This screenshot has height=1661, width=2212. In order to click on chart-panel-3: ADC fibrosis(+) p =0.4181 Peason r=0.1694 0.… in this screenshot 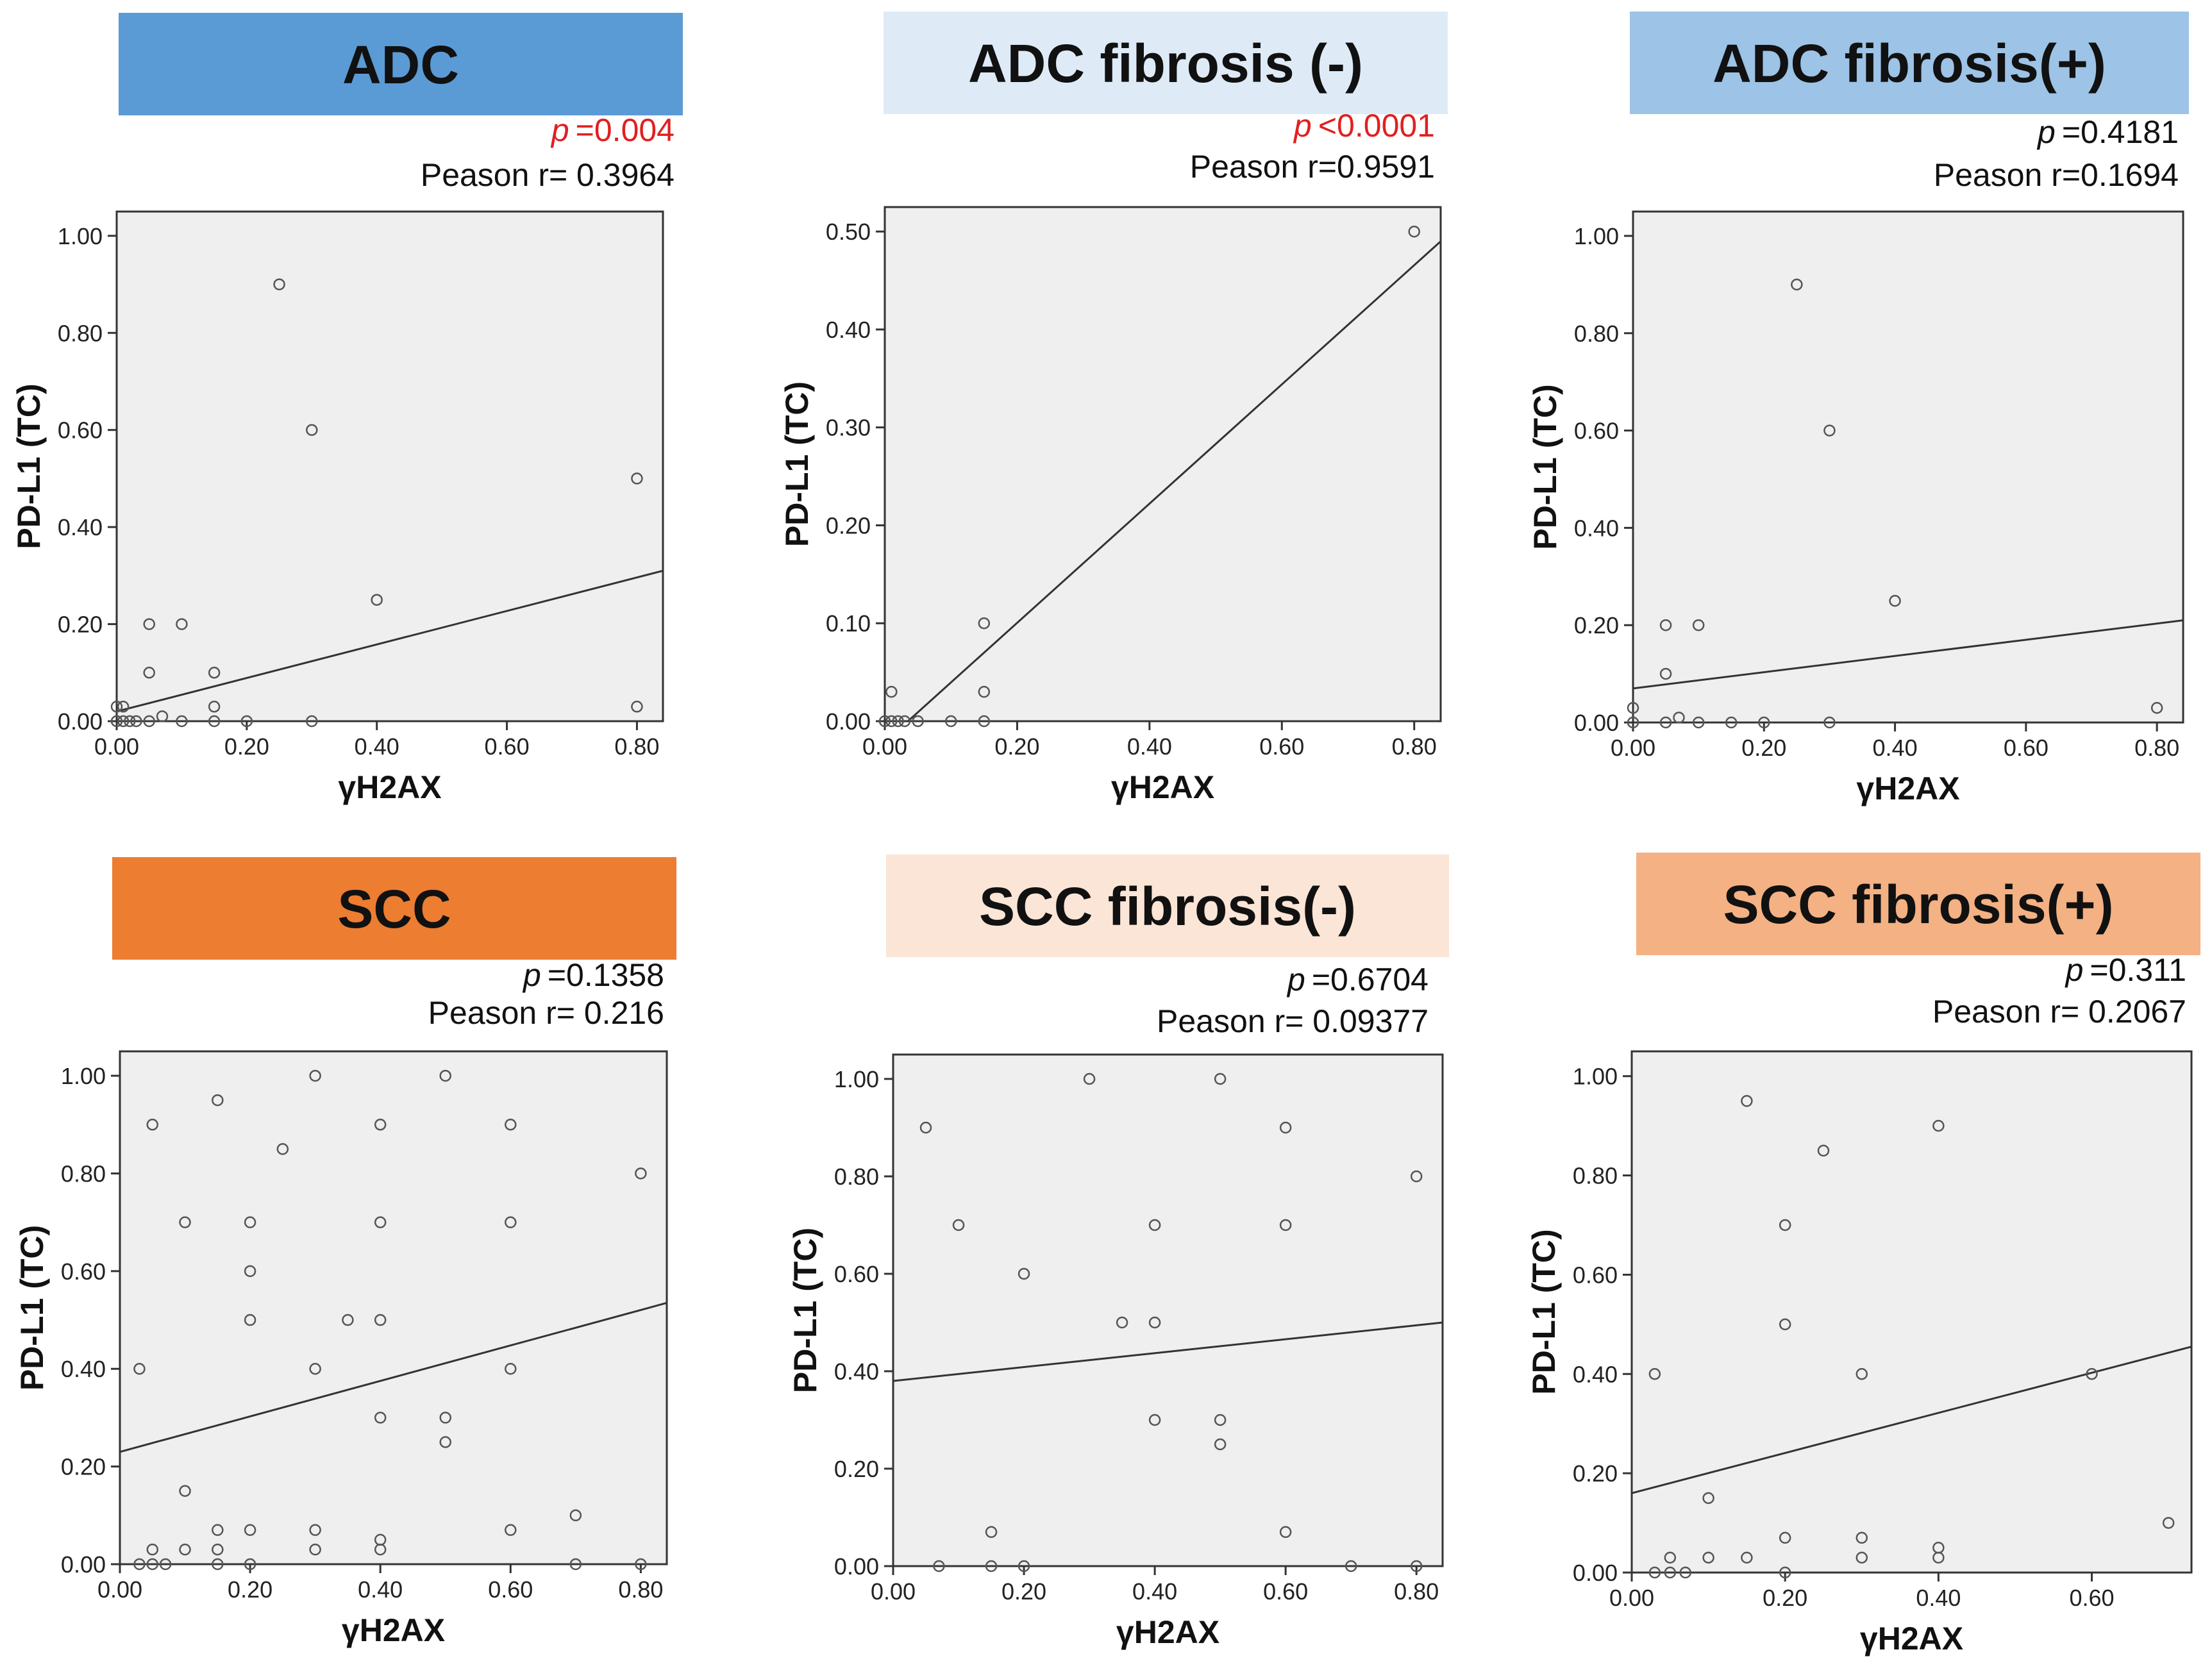, I will do `click(1858, 409)`.